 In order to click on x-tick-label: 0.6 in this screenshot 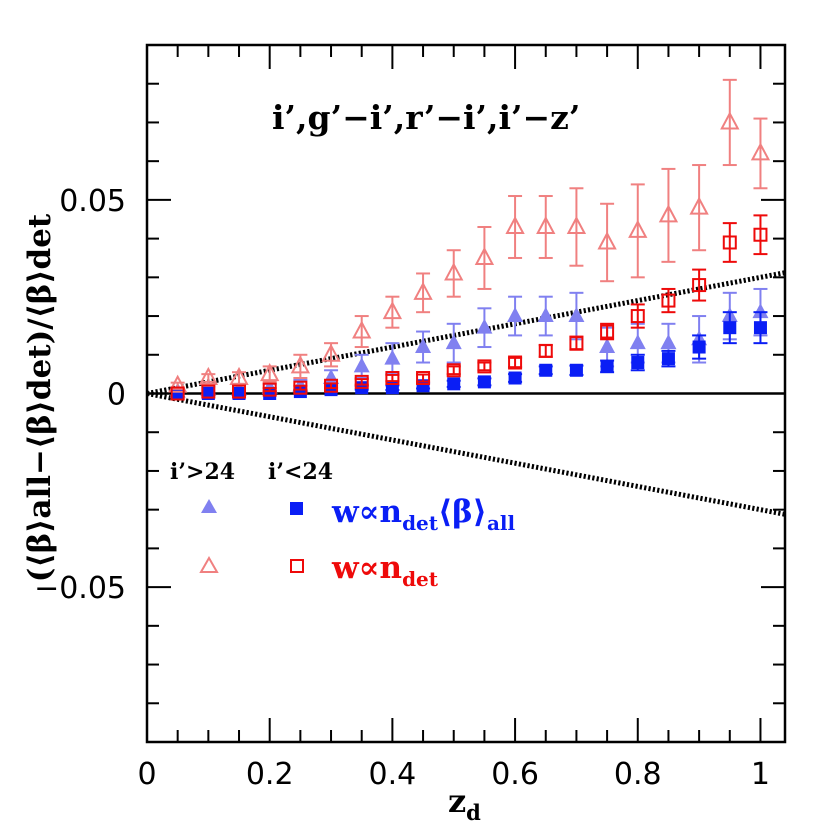, I will do `click(515, 774)`.